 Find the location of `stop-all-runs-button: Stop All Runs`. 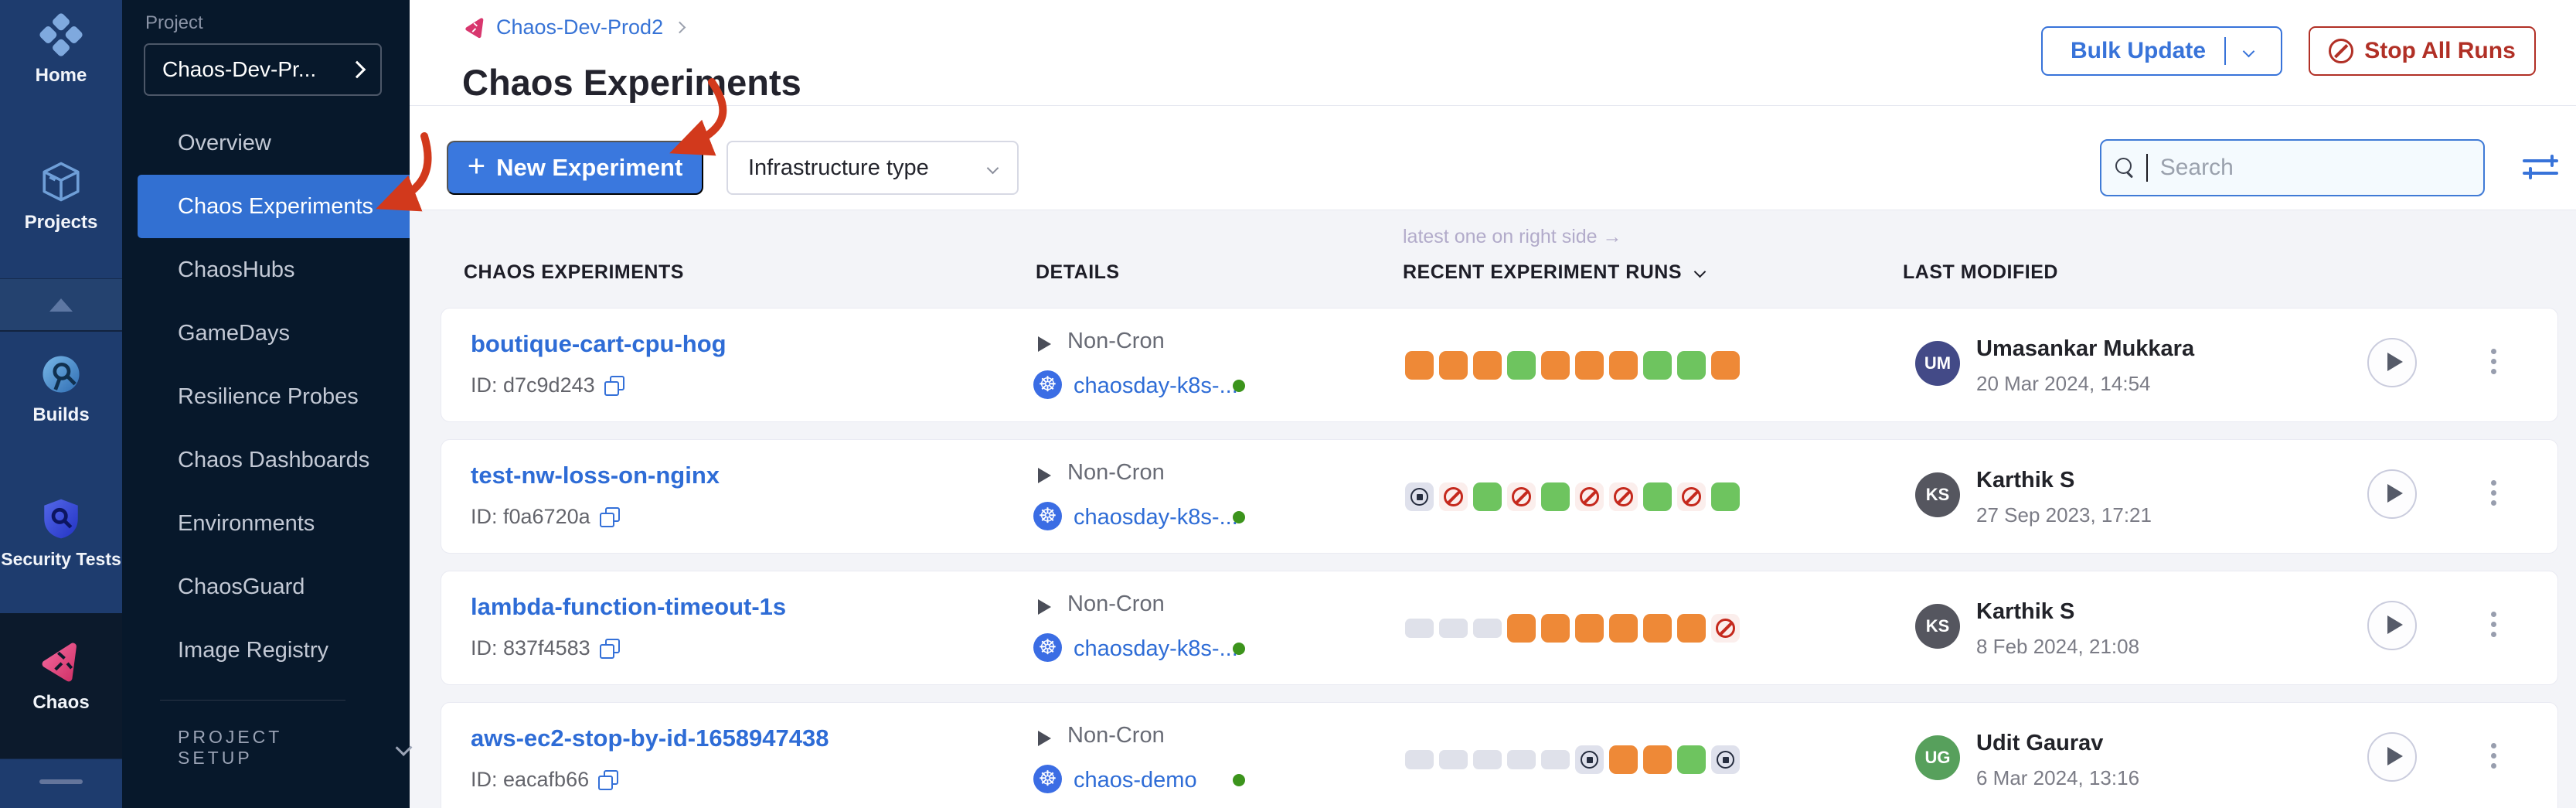

stop-all-runs-button: Stop All Runs is located at coordinates (2422, 51).